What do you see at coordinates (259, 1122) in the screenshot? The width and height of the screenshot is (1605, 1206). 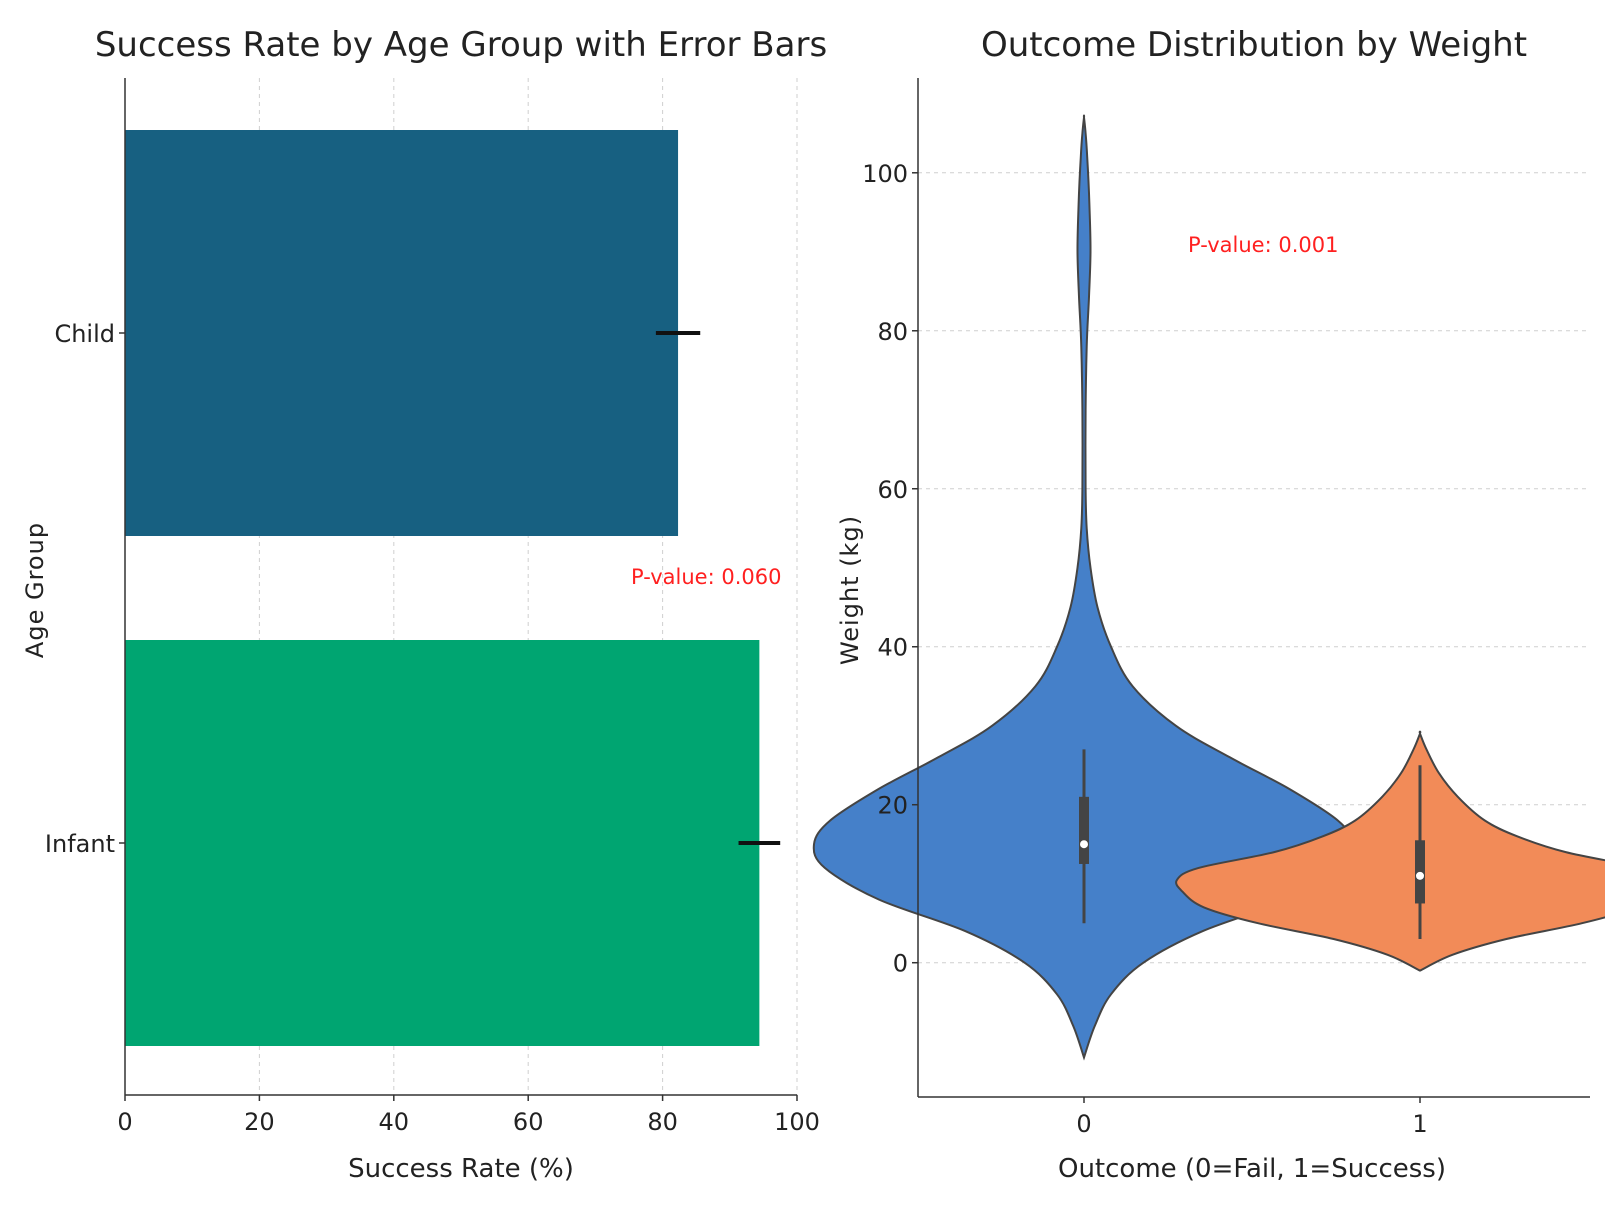 I see `x-tick-label: 20` at bounding box center [259, 1122].